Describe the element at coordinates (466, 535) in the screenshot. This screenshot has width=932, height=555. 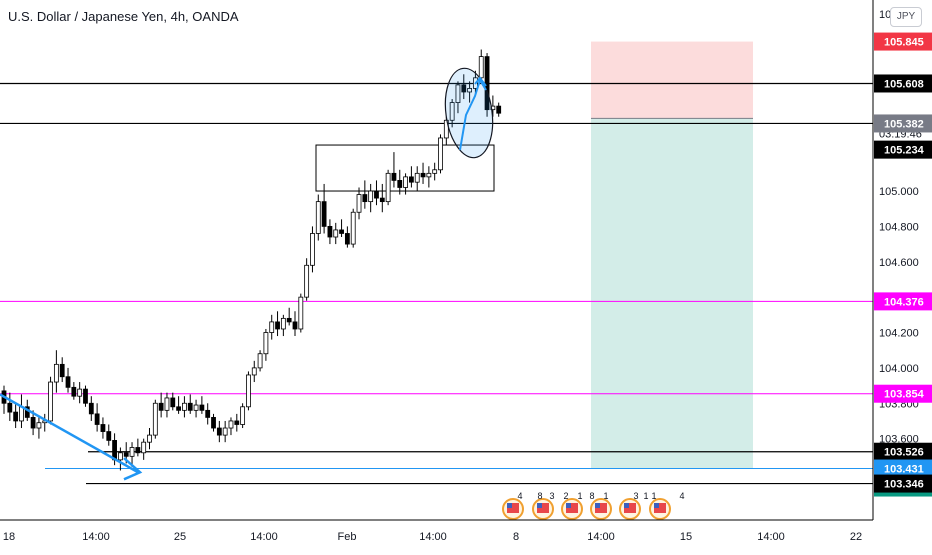
I see `time-axis` at that location.